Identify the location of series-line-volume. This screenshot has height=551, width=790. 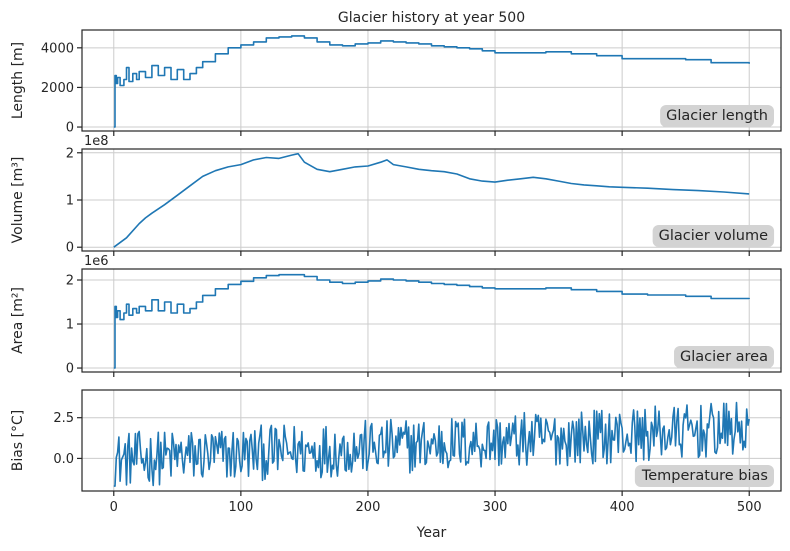
(431, 200).